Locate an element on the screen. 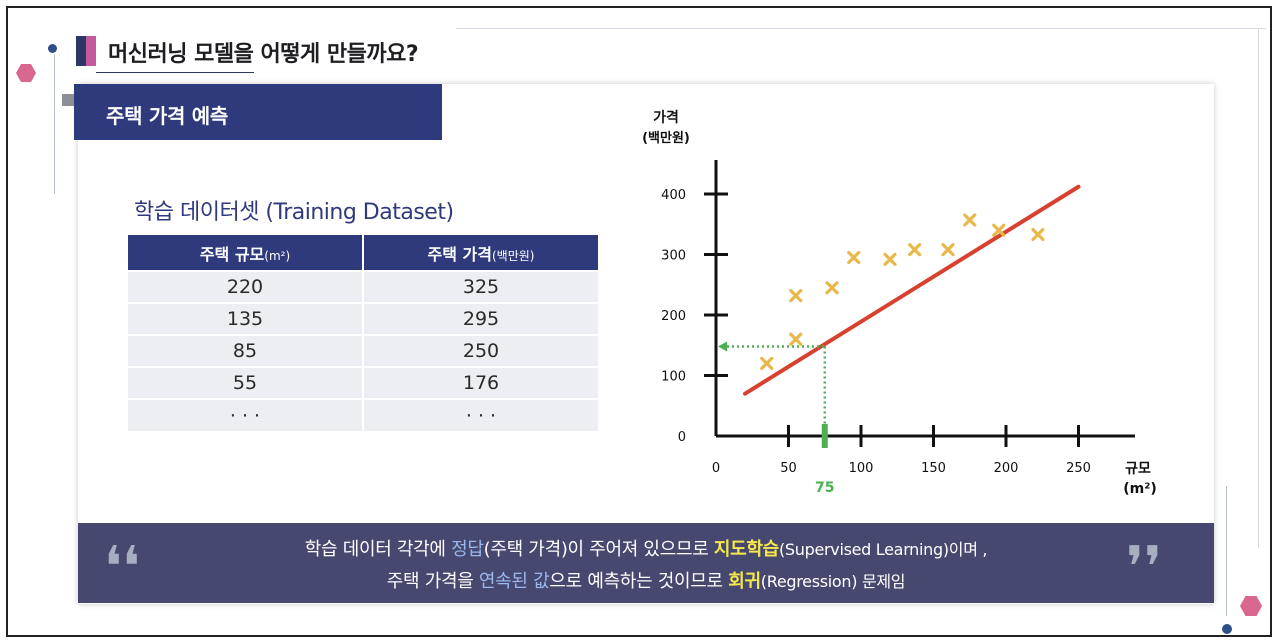 This screenshot has width=1278, height=643. decor-line-right is located at coordinates (1258, 288).